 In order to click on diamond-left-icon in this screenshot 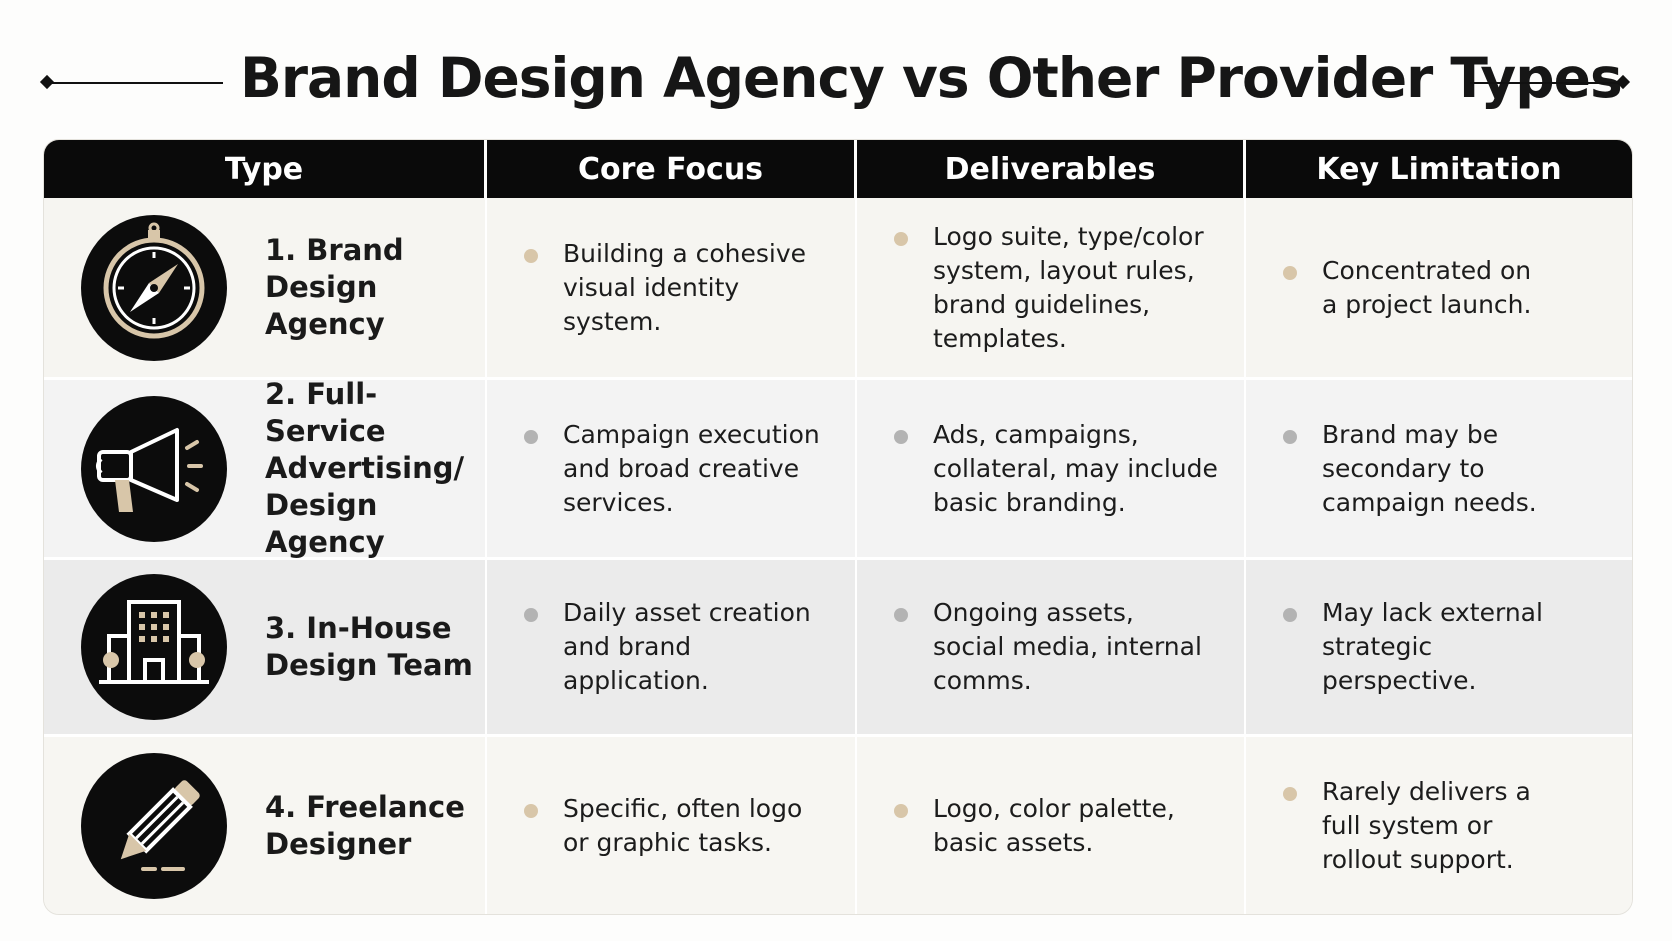, I will do `click(47, 82)`.